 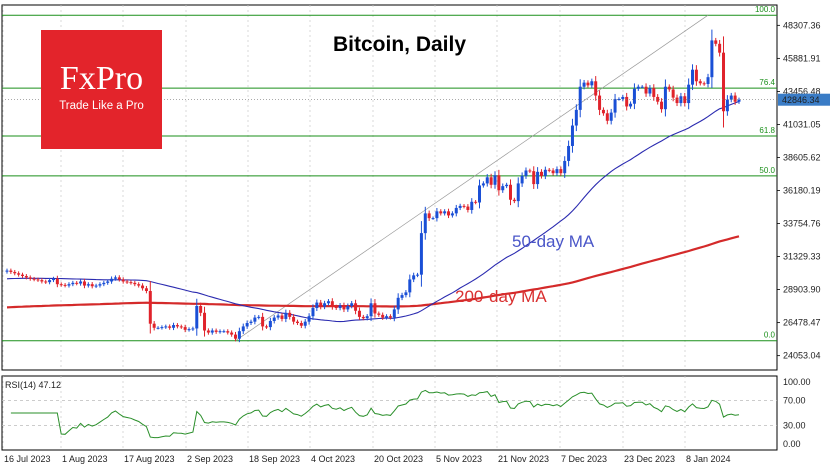 What do you see at coordinates (210, 459) in the screenshot?
I see `x-tick-label: 2 Sep 2023` at bounding box center [210, 459].